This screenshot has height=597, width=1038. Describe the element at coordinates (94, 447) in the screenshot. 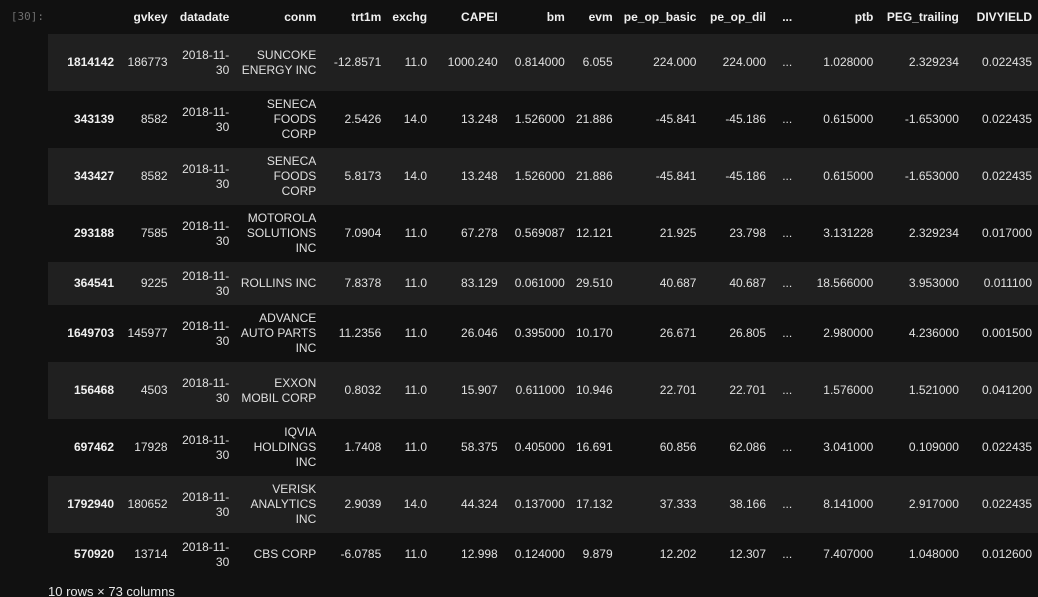

I see `row-index: 697462` at that location.